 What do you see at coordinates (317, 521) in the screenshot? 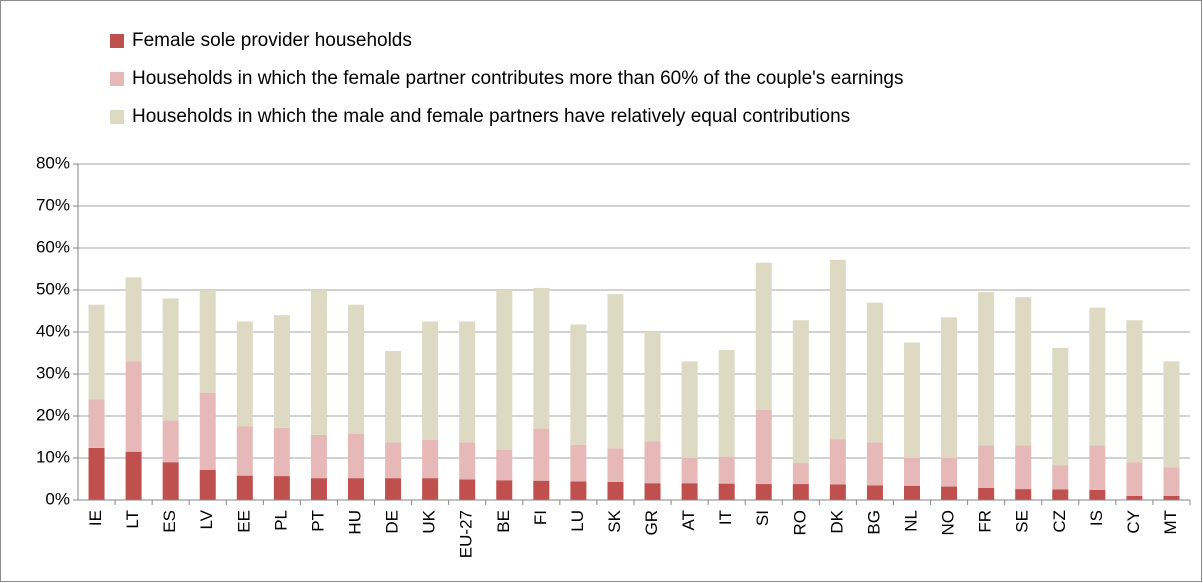
I see `x-tick-label: PT` at bounding box center [317, 521].